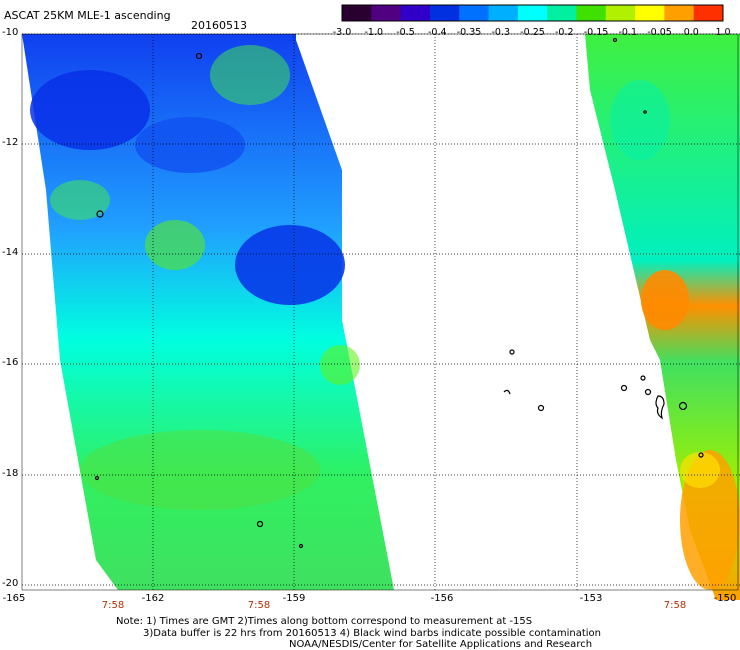  Describe the element at coordinates (14, 598) in the screenshot. I see `lon-label: -165` at that location.